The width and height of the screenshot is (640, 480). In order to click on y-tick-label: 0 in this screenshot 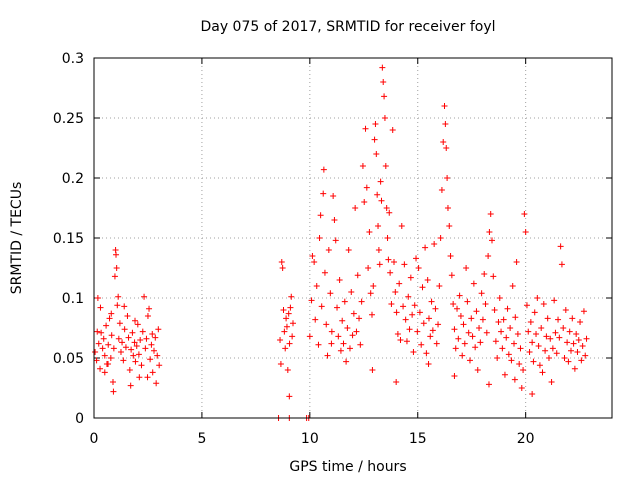, I will do `click(79, 419)`.